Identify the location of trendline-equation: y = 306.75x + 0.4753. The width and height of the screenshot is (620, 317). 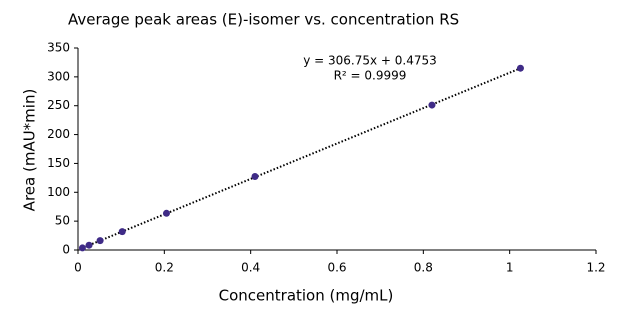
(370, 61).